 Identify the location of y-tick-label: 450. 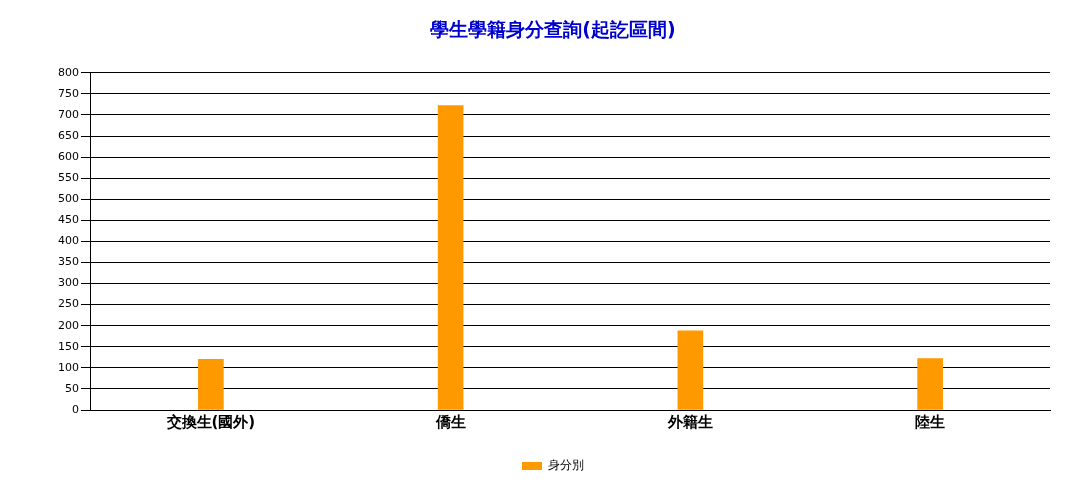
(68, 220).